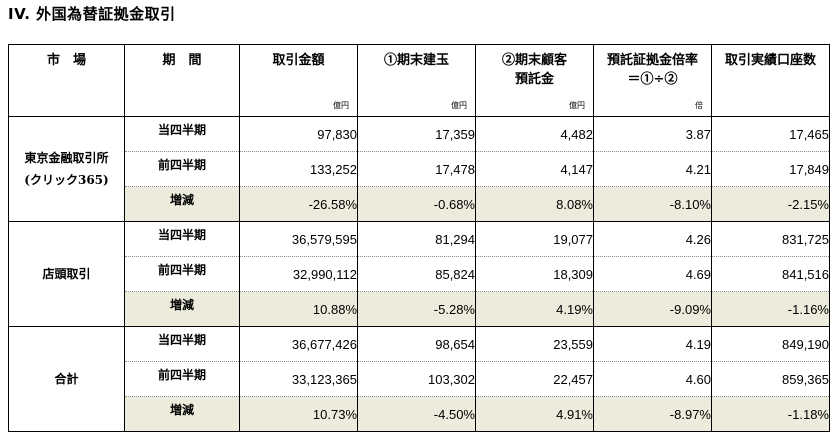 The image size is (834, 437). I want to click on header-account-count: 取引実績口座数, so click(770, 80).